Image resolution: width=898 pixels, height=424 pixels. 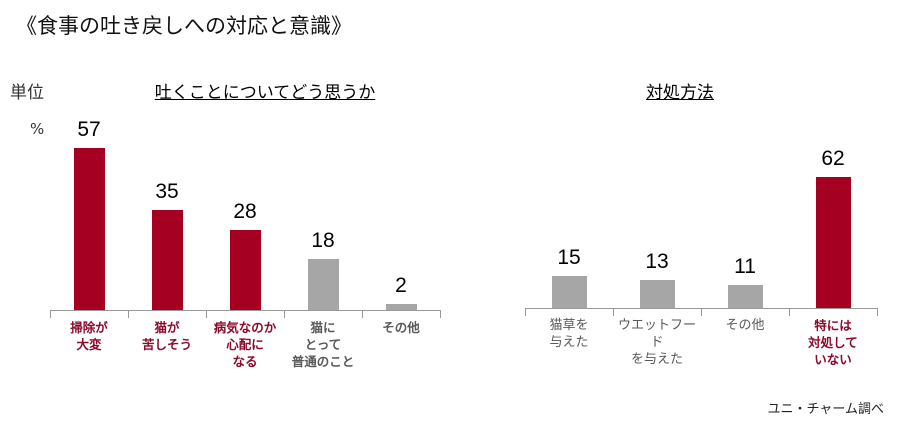 What do you see at coordinates (323, 240) in the screenshot?
I see `bar-value-label: 18` at bounding box center [323, 240].